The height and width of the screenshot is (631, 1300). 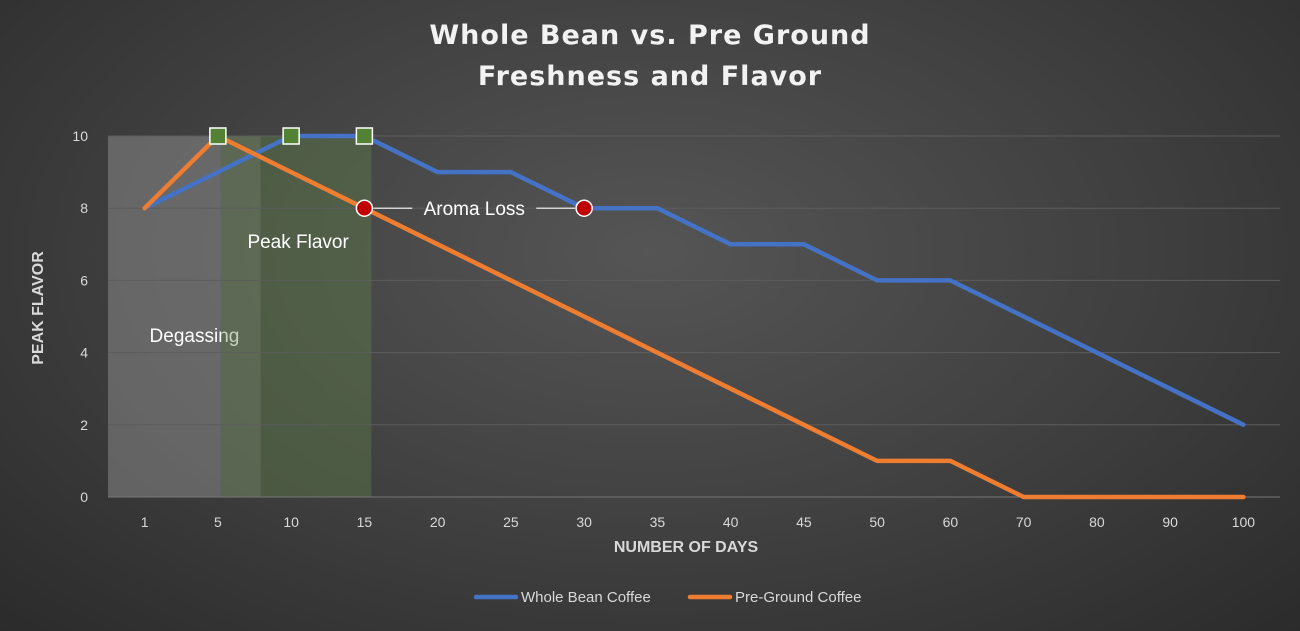 I want to click on chart-title-line-2: Freshness and Flavor, so click(x=650, y=76).